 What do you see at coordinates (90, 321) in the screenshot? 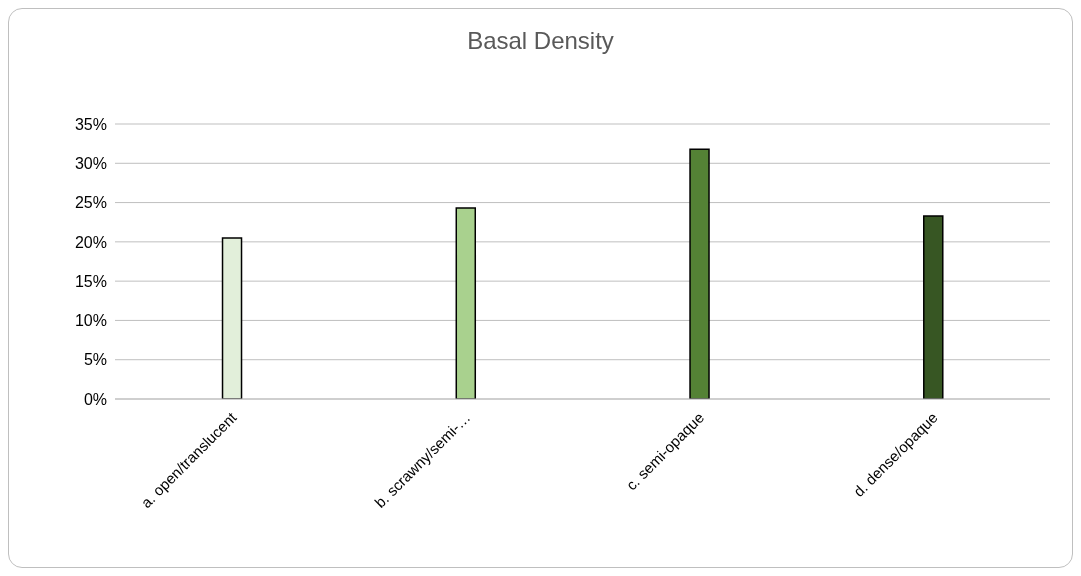
I see `y-tick-label: 10%` at bounding box center [90, 321].